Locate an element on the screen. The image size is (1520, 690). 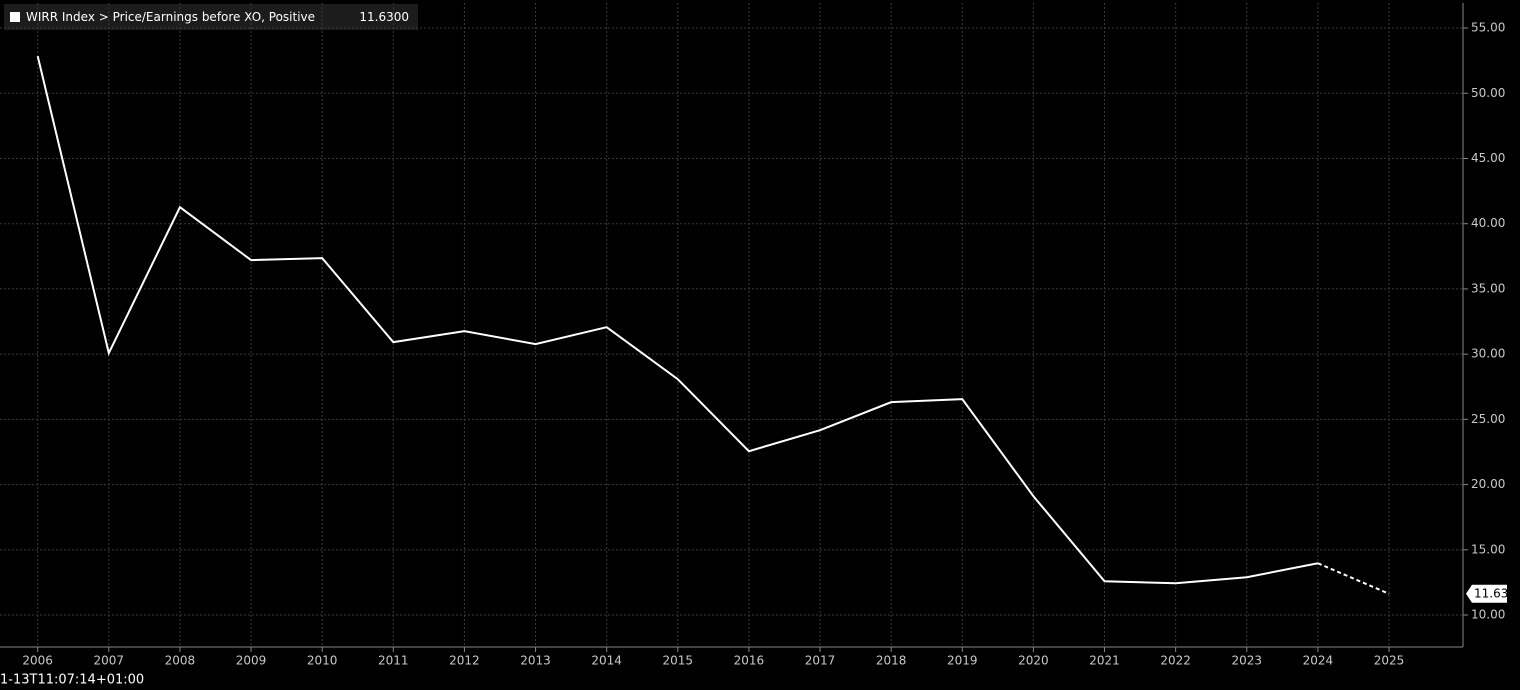
x-tick-label: 2015 is located at coordinates (678, 661).